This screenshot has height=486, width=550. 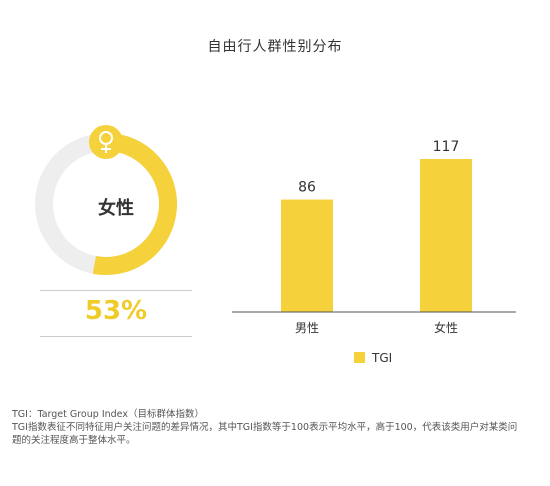 I want to click on female-percent: 53%, so click(x=116, y=311).